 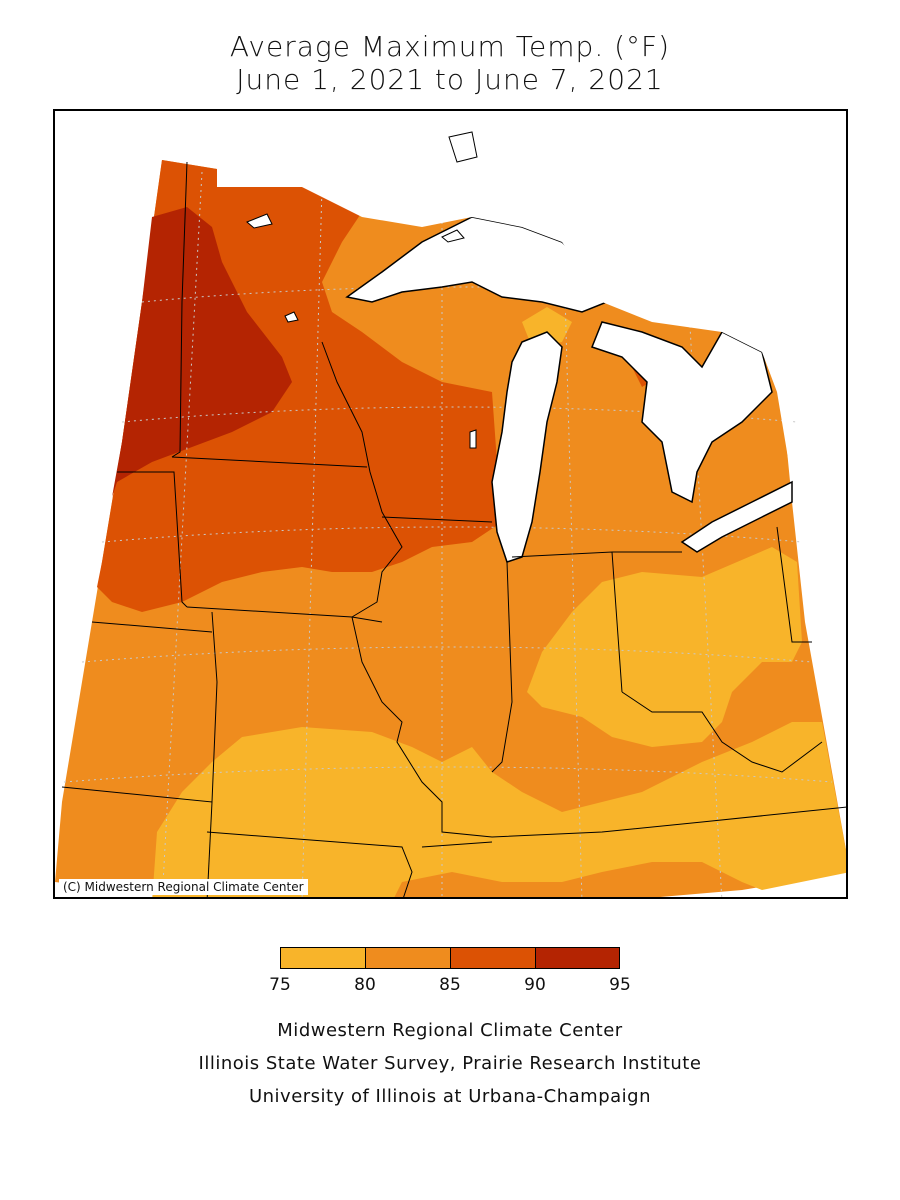 What do you see at coordinates (365, 985) in the screenshot?
I see `legend-tick-label: 80` at bounding box center [365, 985].